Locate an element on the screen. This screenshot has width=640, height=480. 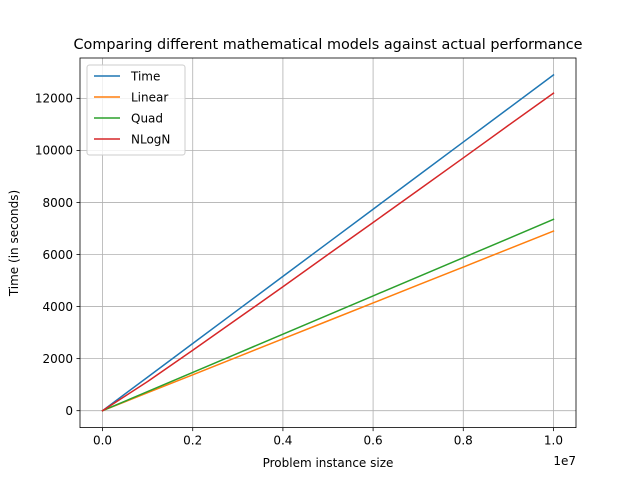
legend-box is located at coordinates (136, 110).